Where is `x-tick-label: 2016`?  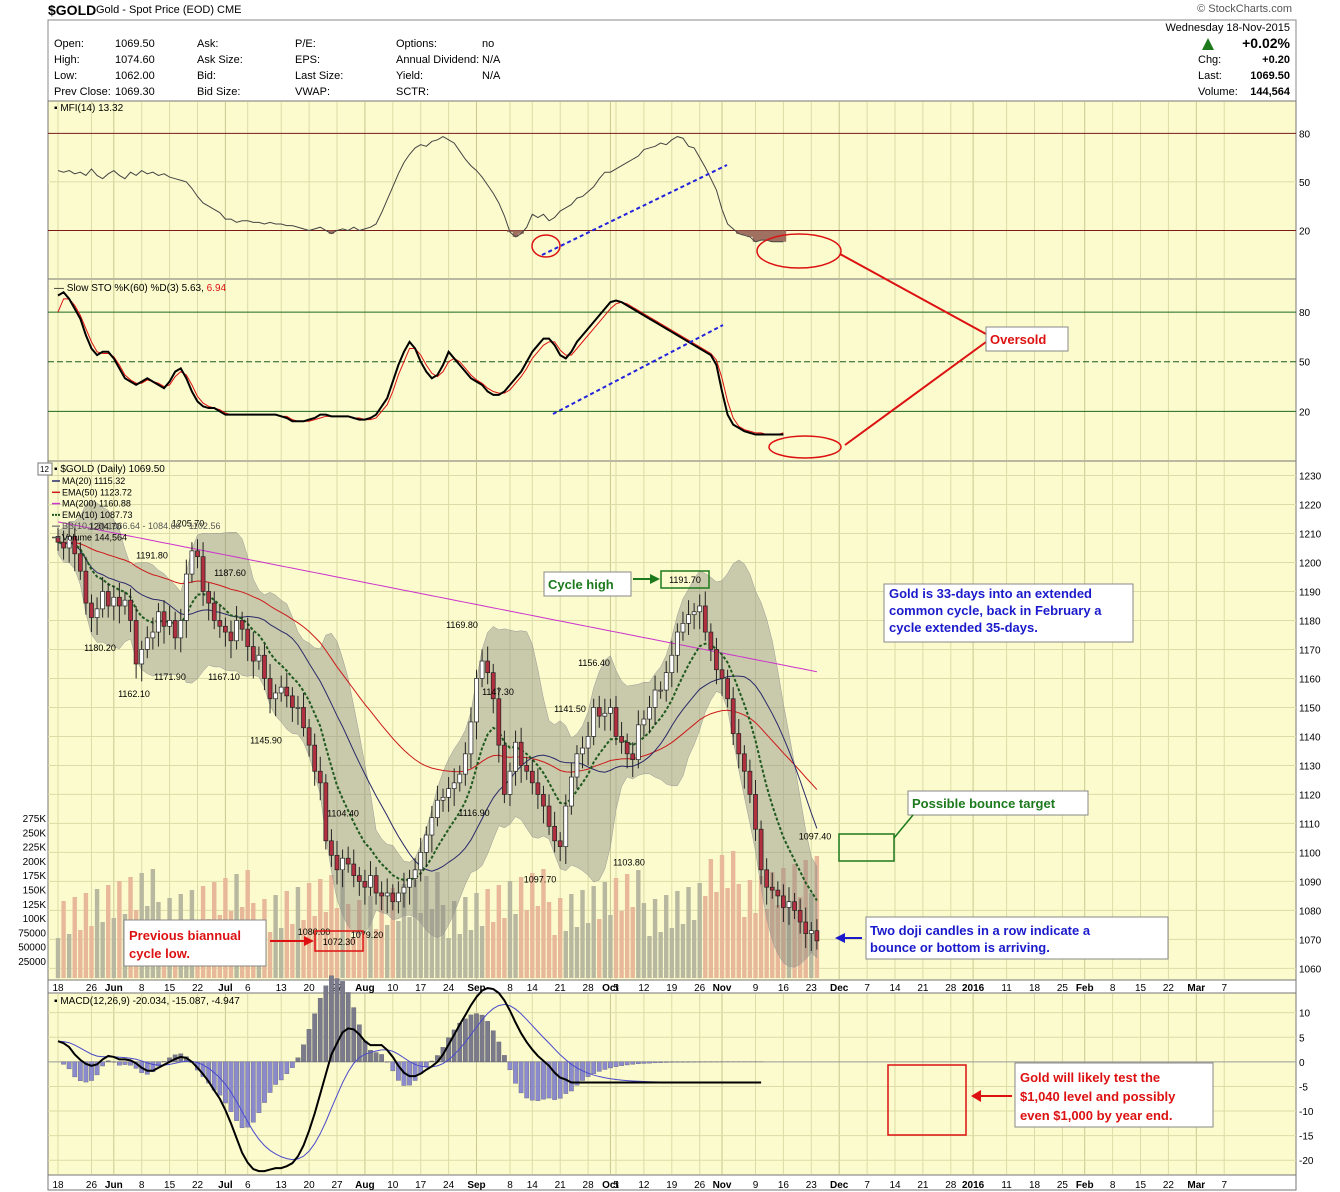
x-tick-label: 2016 is located at coordinates (973, 988).